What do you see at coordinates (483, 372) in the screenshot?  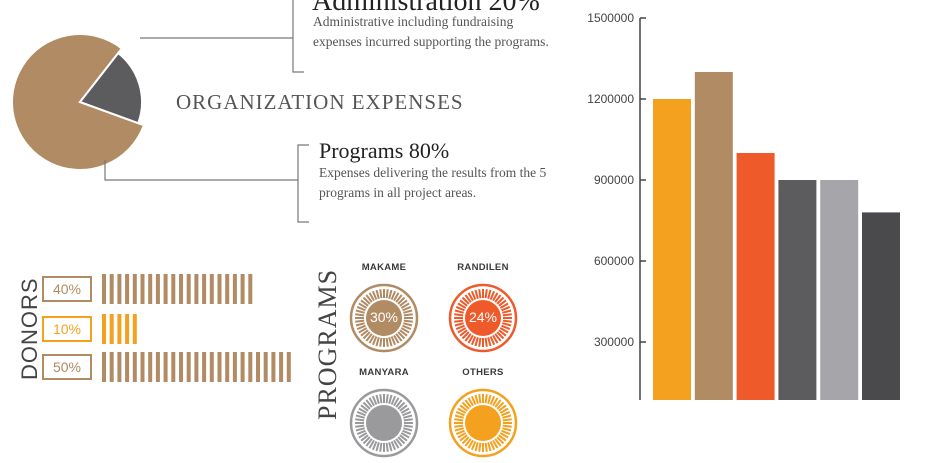 I see `program-name-others: OTHERS` at bounding box center [483, 372].